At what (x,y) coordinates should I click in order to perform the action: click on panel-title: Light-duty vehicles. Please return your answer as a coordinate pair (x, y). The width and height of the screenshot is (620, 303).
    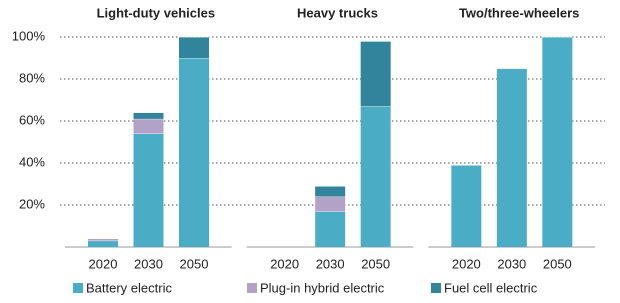
    Looking at the image, I should click on (156, 12).